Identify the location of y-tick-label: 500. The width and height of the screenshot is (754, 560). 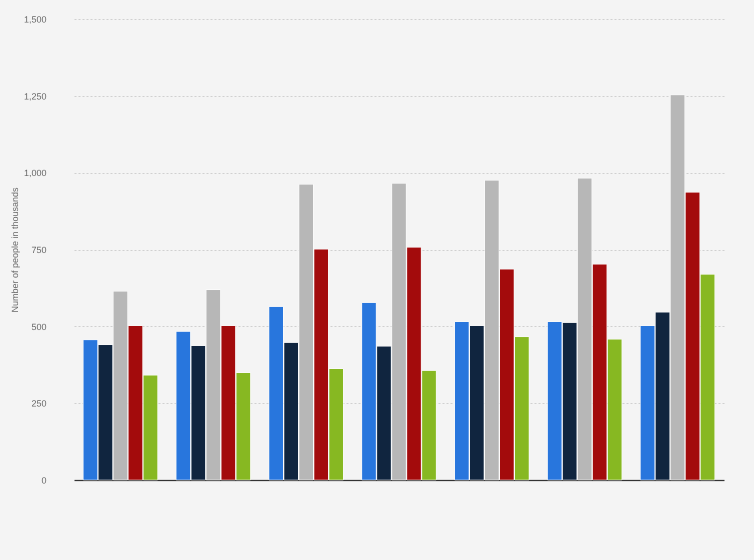
(38, 327).